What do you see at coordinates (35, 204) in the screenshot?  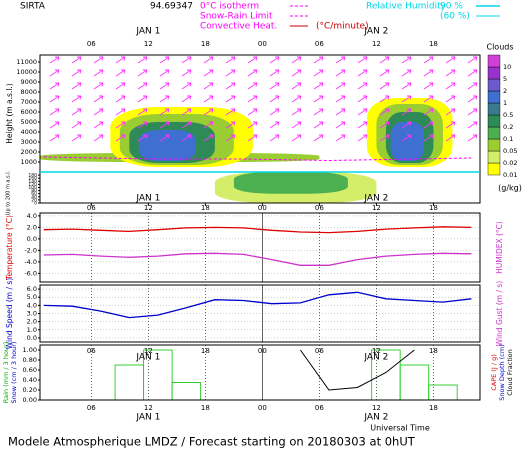 I see `y-tick-label: 0` at bounding box center [35, 204].